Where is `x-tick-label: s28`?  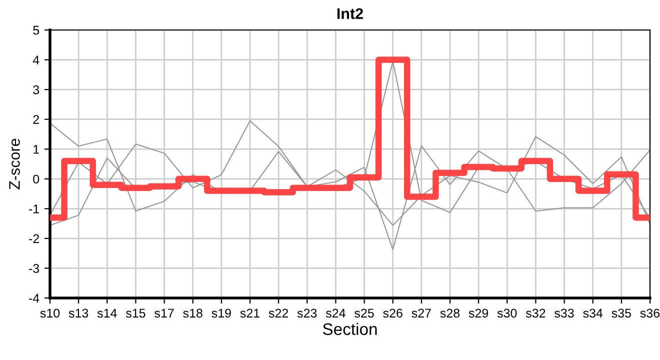 x-tick-label: s28 is located at coordinates (450, 313).